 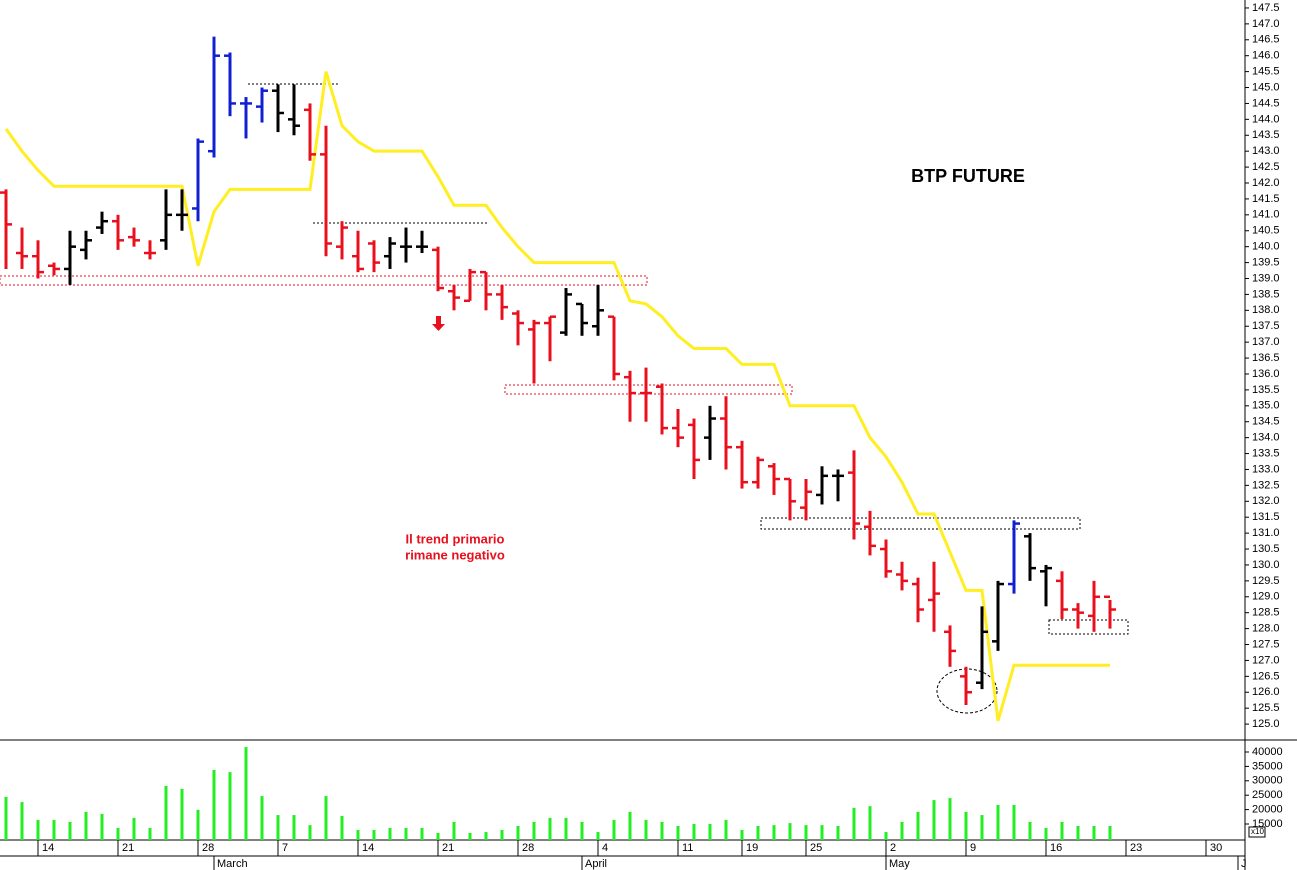 What do you see at coordinates (1266, 390) in the screenshot?
I see `y-tick-label: 135.5` at bounding box center [1266, 390].